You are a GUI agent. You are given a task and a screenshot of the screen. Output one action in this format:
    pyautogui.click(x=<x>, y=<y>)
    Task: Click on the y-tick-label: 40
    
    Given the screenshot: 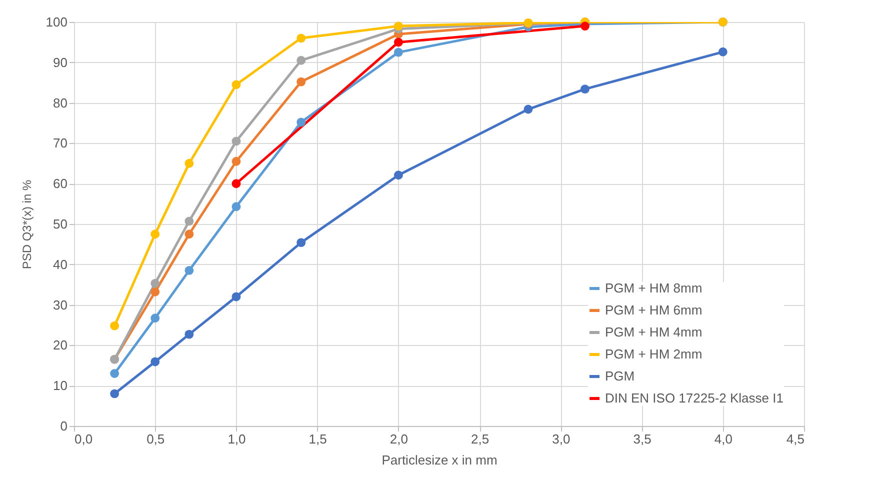 What is the action you would take?
    pyautogui.click(x=60, y=264)
    